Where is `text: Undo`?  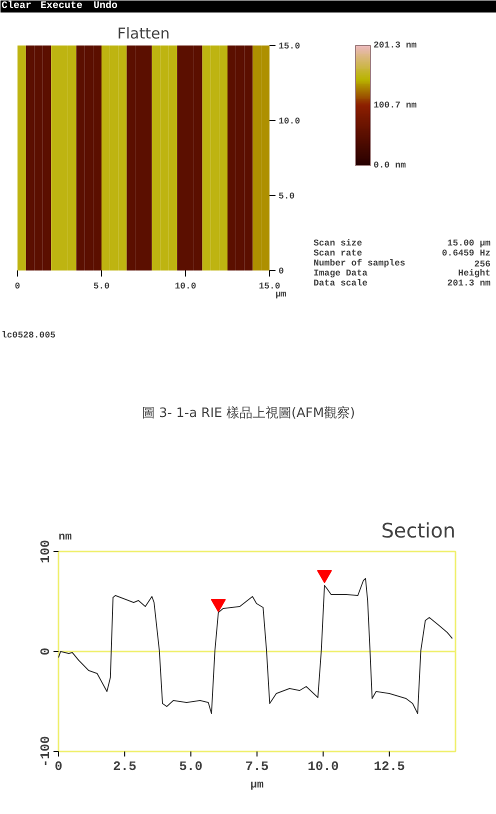
text: Undo is located at coordinates (106, 6).